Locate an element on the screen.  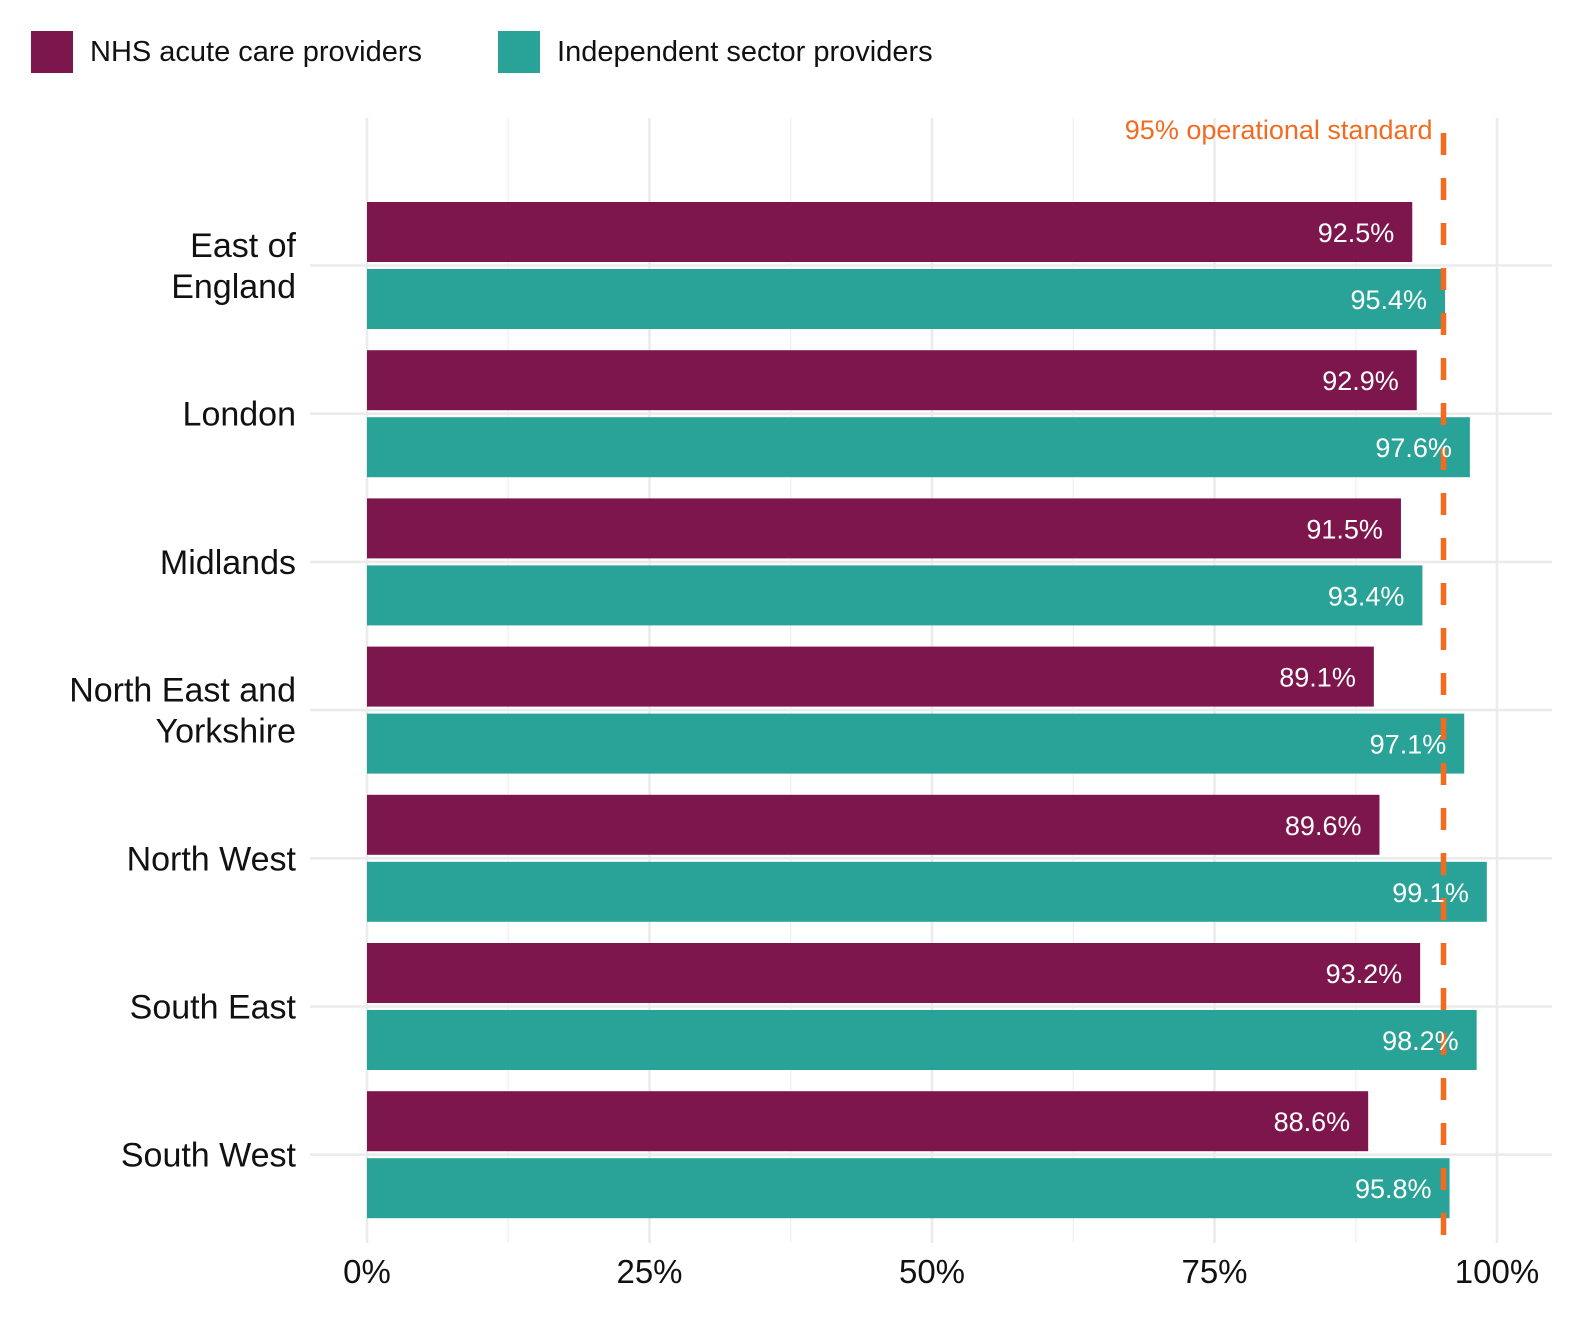
category-label-line: North West is located at coordinates (212, 859).